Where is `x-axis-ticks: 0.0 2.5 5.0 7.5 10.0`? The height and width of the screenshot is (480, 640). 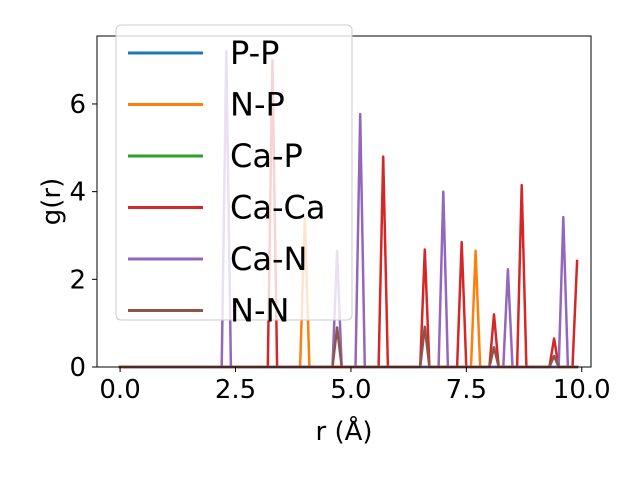
x-axis-ticks: 0.0 2.5 5.0 7.5 10.0 is located at coordinates (355, 386).